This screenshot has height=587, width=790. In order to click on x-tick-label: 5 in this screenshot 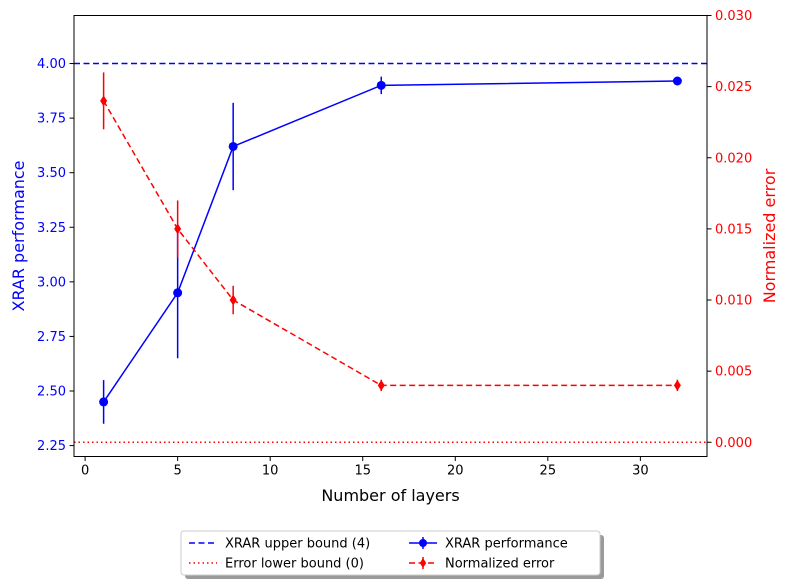, I will do `click(178, 471)`.